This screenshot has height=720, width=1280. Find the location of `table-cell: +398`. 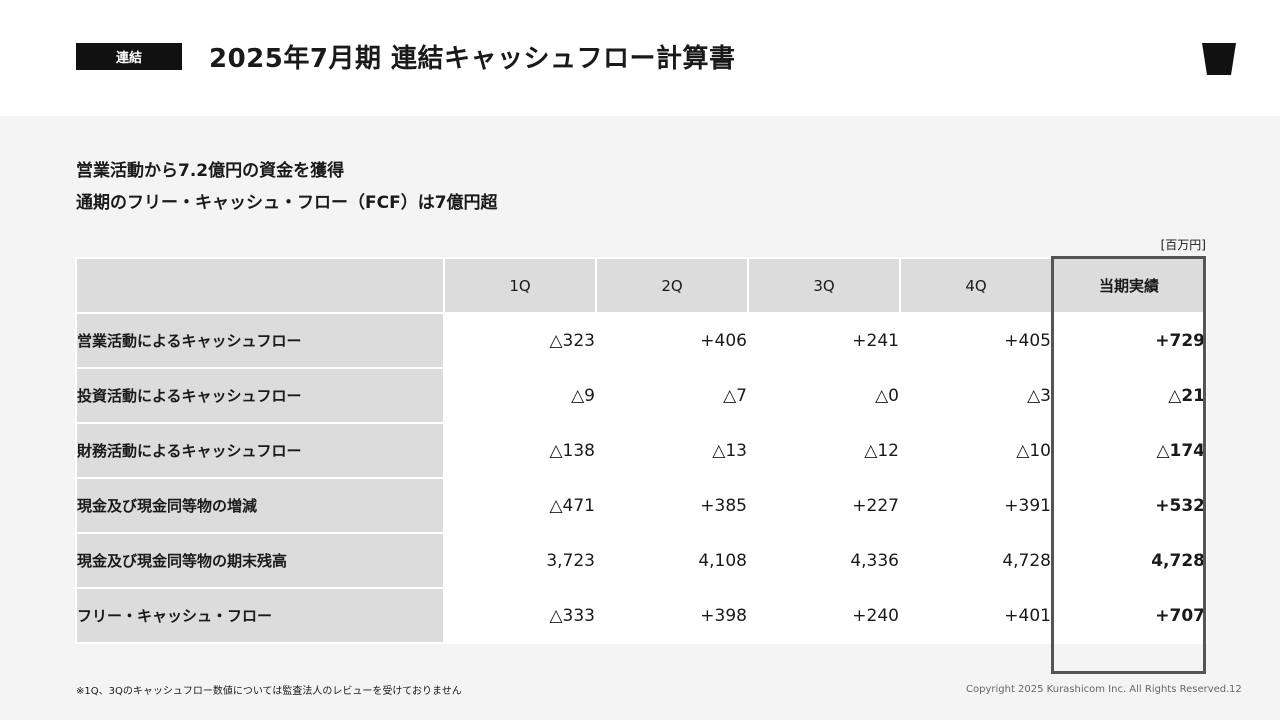

table-cell: +398 is located at coordinates (672, 615).